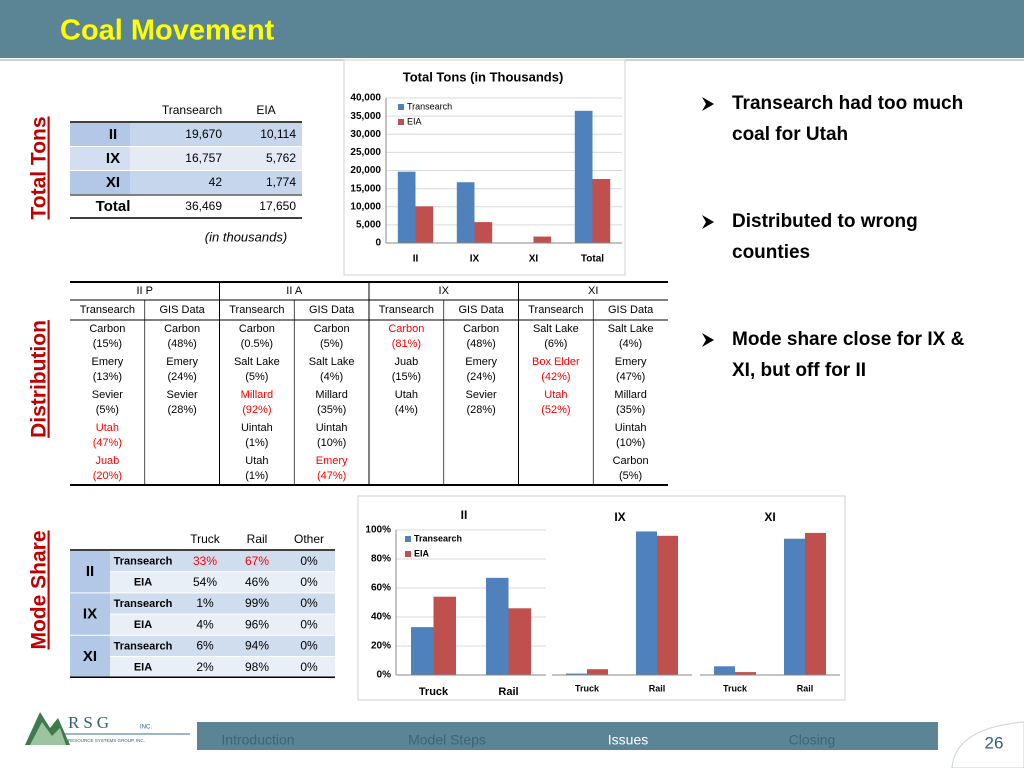 This screenshot has width=1024, height=768. Describe the element at coordinates (447, 740) in the screenshot. I see `nav-item: Model Steps` at that location.